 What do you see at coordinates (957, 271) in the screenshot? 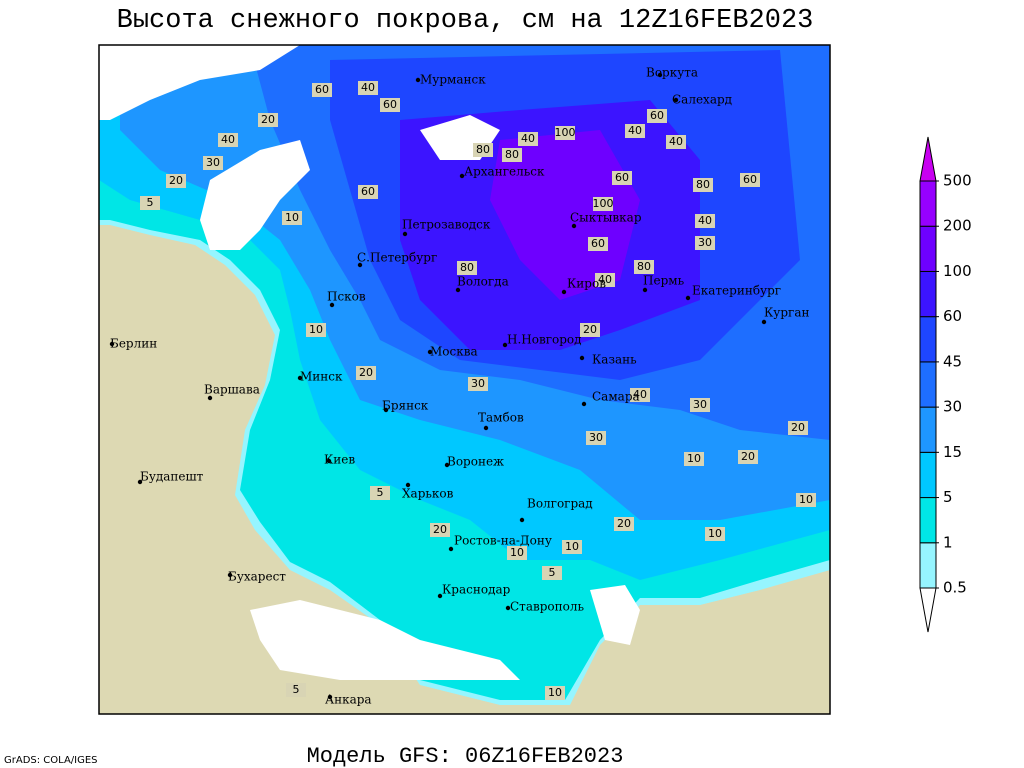
I see `colorbar-label: 100` at bounding box center [957, 271].